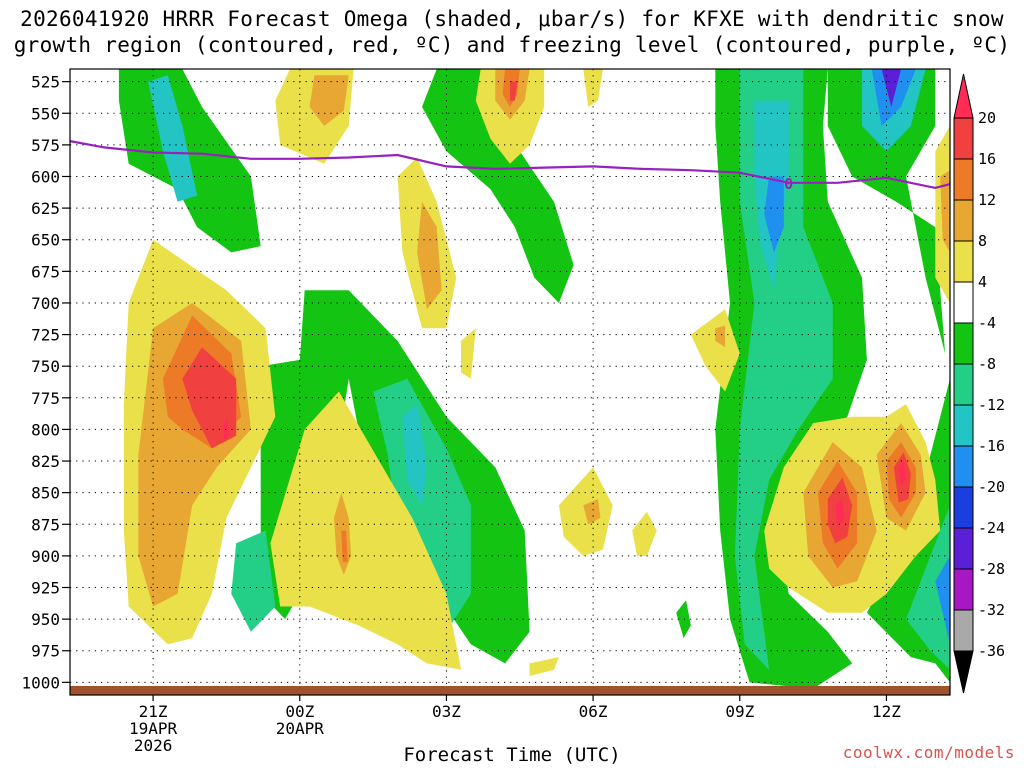 The width and height of the screenshot is (1024, 768). Describe the element at coordinates (45, 366) in the screenshot. I see `y-tick-label-750: 750` at that location.